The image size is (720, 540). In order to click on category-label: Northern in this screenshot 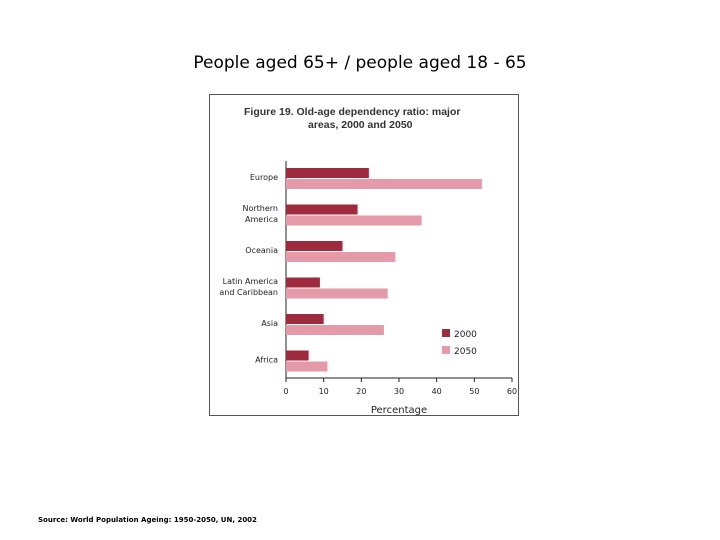, I will do `click(260, 208)`.